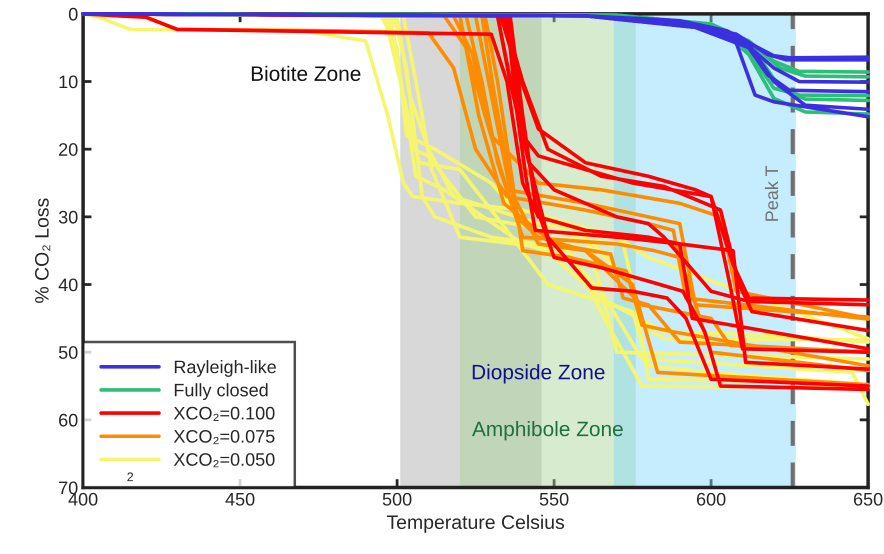 The image size is (884, 554). I want to click on x-tick-label: 500, so click(397, 499).